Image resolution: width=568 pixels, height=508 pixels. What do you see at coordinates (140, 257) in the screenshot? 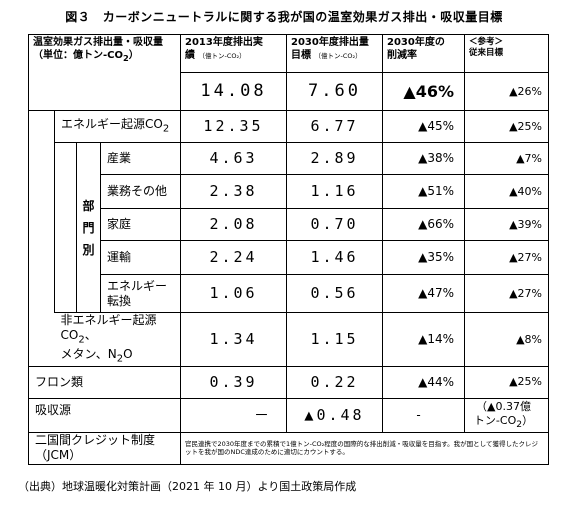
I see `sector-label-transport: 運輸` at bounding box center [140, 257].